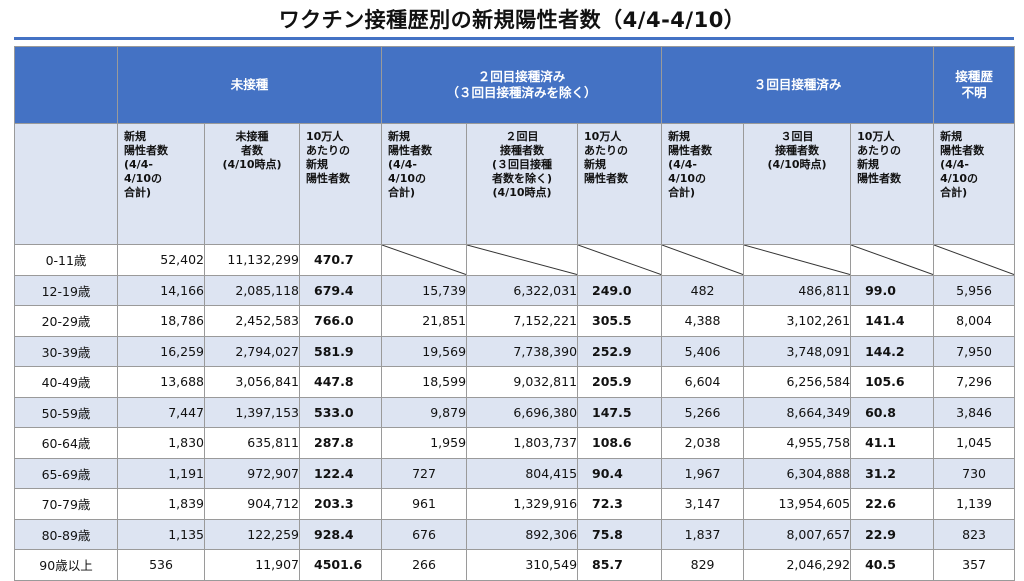 Image resolution: width=1024 pixels, height=581 pixels. Describe the element at coordinates (161, 382) in the screenshot. I see `u-cases-cell: 13,688` at that location.